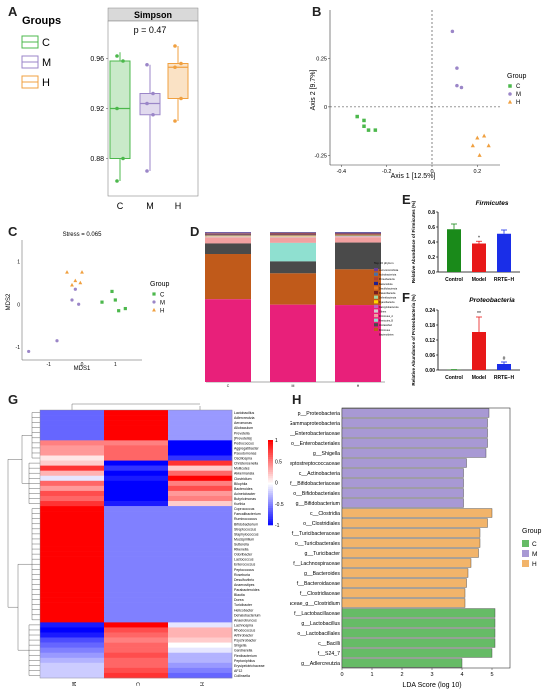 This screenshot has height=699, width=550. What do you see at coordinates (246, 464) in the screenshot?
I see `row-label: Christensenella` at bounding box center [246, 464].